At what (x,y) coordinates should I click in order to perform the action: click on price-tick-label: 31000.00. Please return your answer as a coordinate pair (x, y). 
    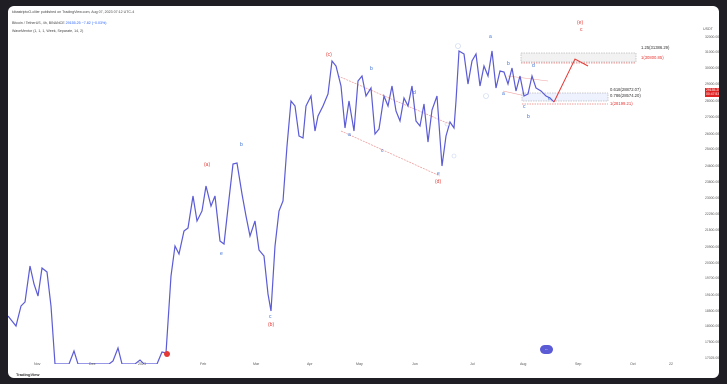
    Looking at the image, I should click on (712, 52).